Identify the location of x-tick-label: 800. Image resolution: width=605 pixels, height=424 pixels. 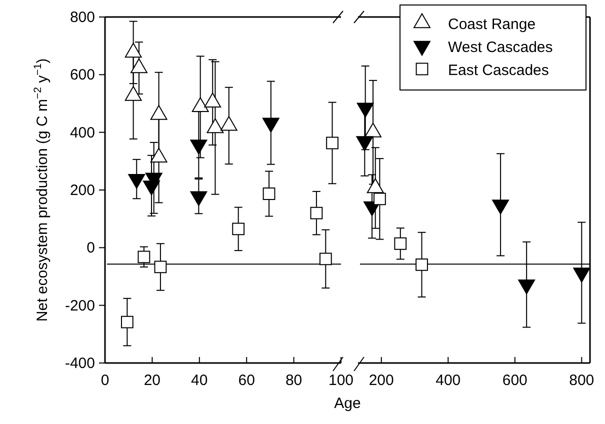
(581, 380).